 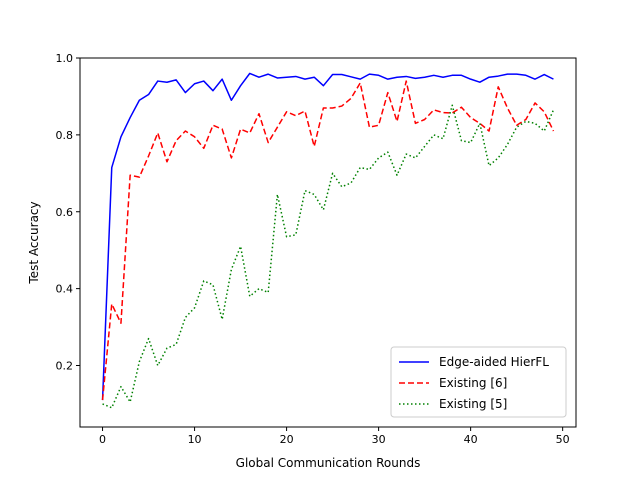 I want to click on x-tick-label: 50, so click(x=563, y=439).